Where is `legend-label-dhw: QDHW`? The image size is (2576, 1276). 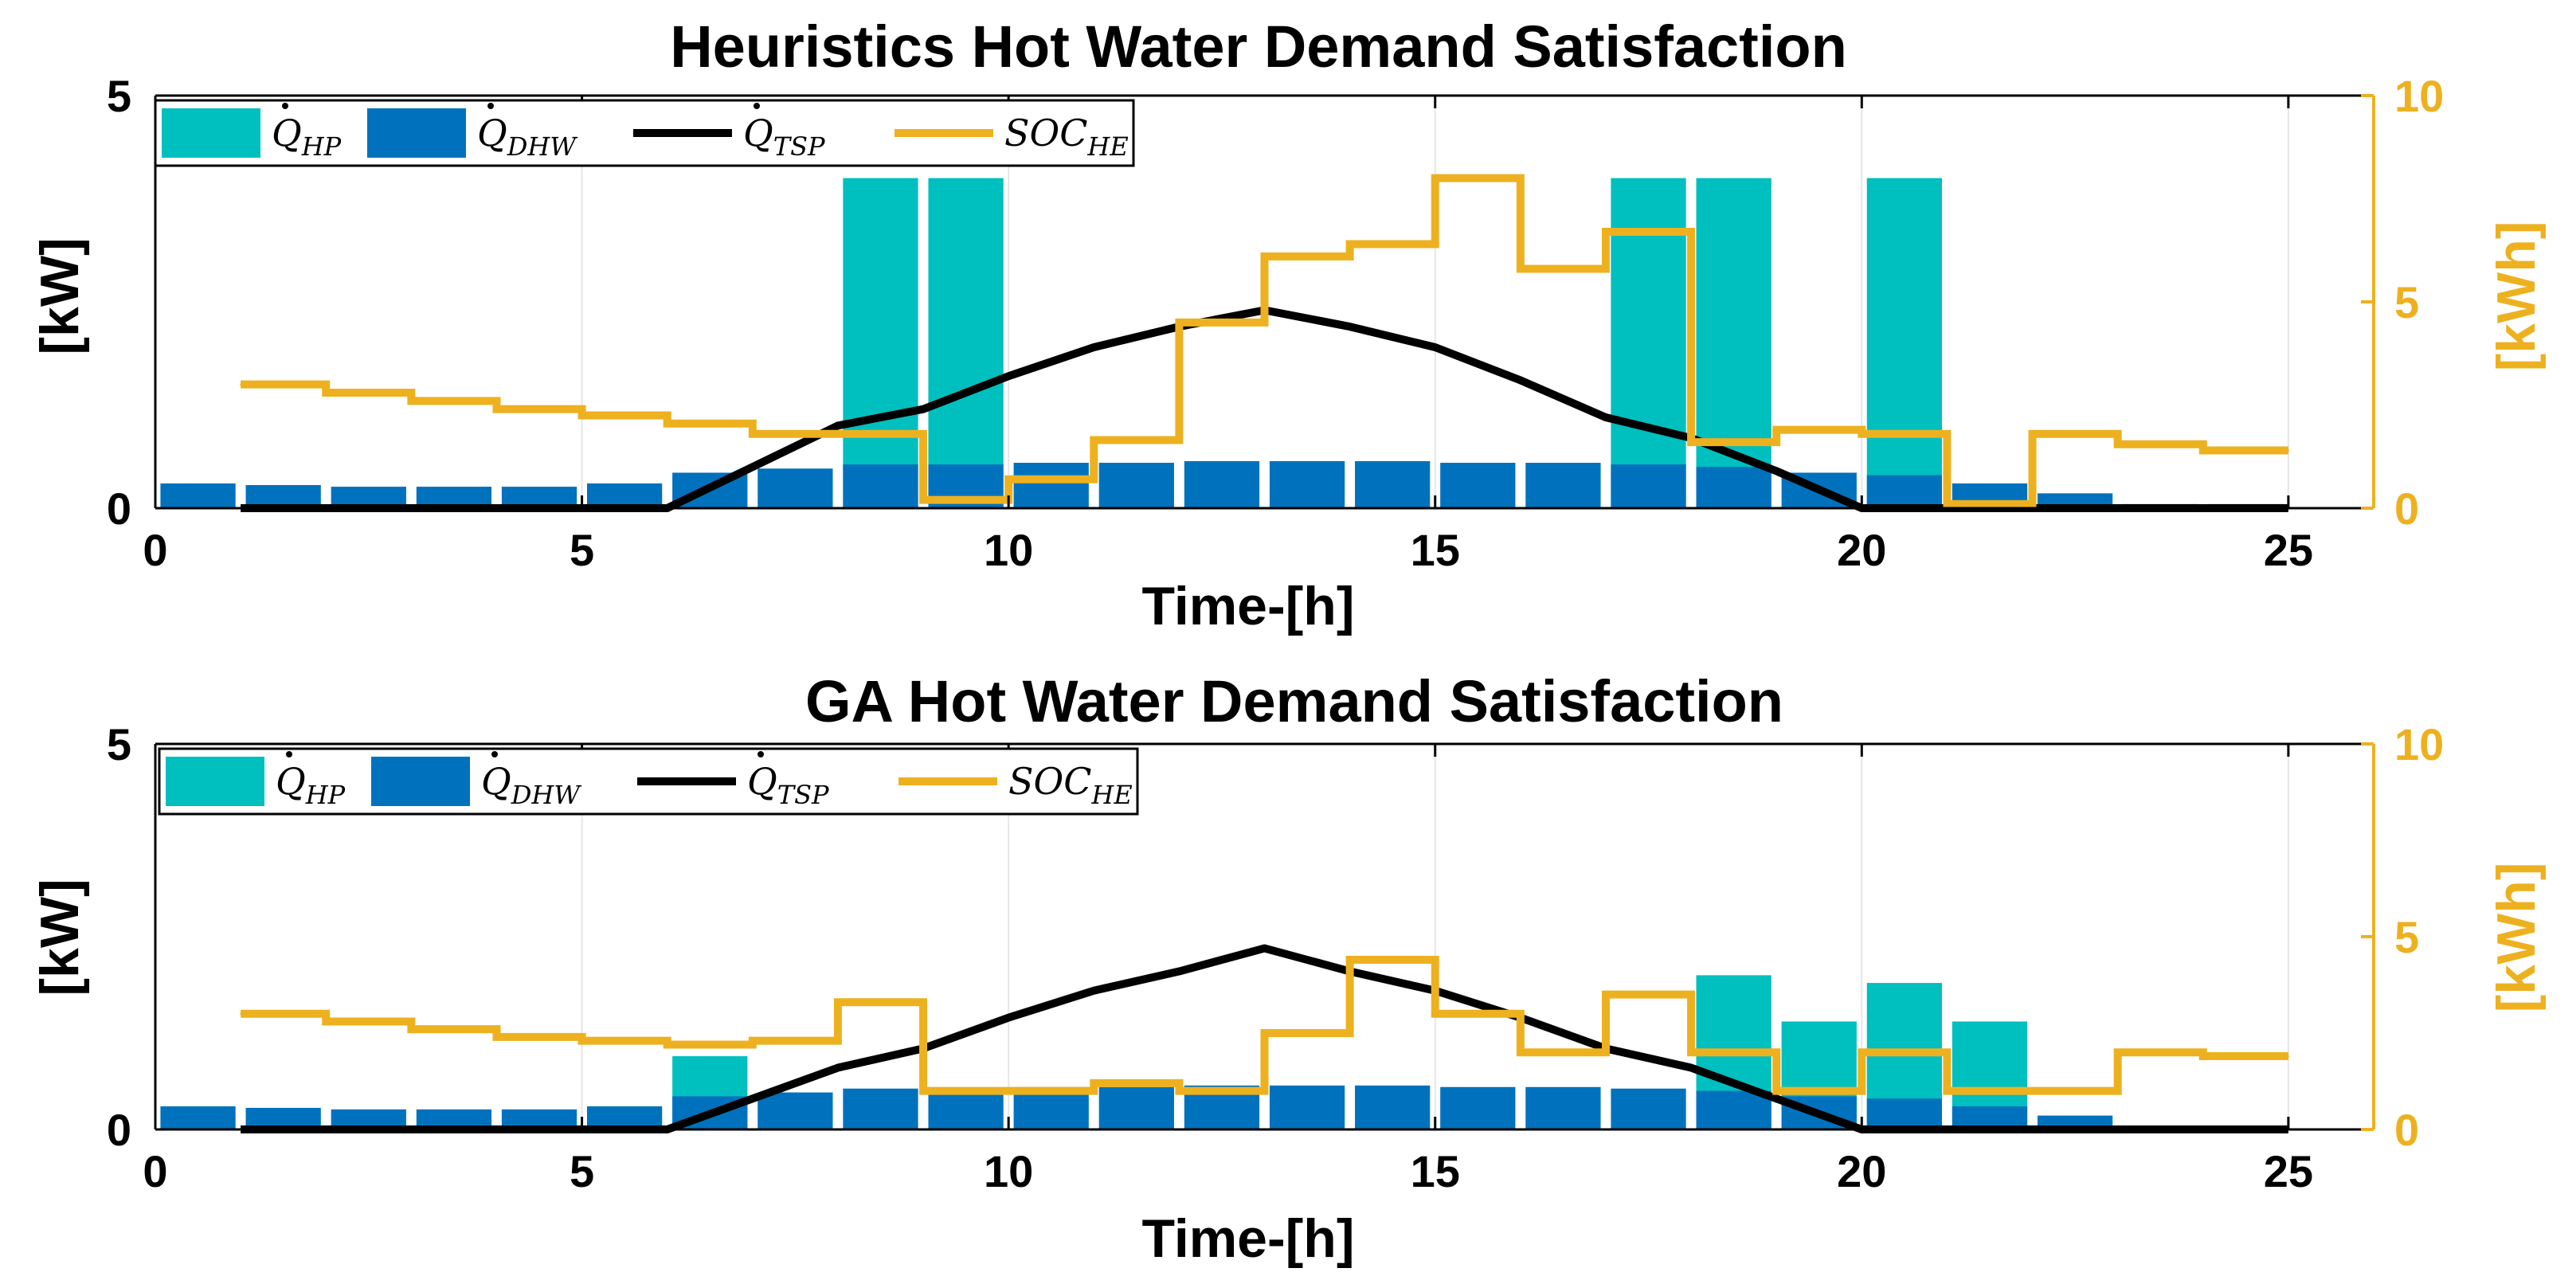
legend-label-dhw: QDHW is located at coordinates (527, 137).